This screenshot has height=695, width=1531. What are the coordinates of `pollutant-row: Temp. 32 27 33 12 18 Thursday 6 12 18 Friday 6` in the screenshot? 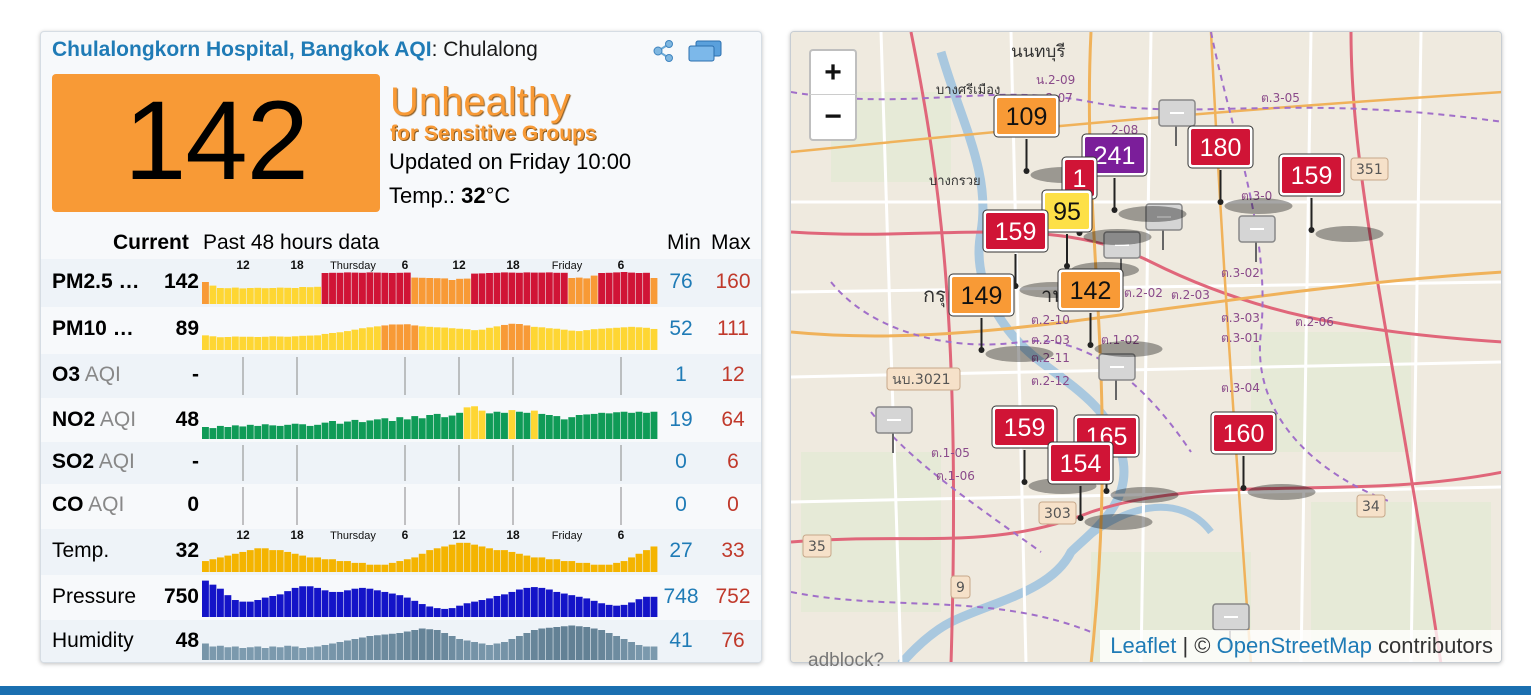 It's located at (401, 552).